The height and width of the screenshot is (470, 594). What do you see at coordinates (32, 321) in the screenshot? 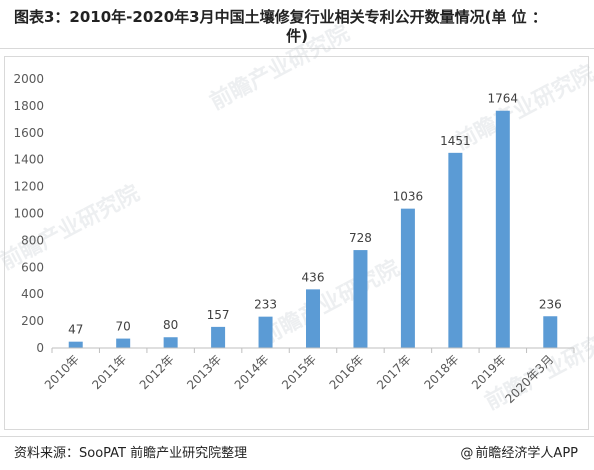
I see `y-tick-label: 200` at bounding box center [32, 321].